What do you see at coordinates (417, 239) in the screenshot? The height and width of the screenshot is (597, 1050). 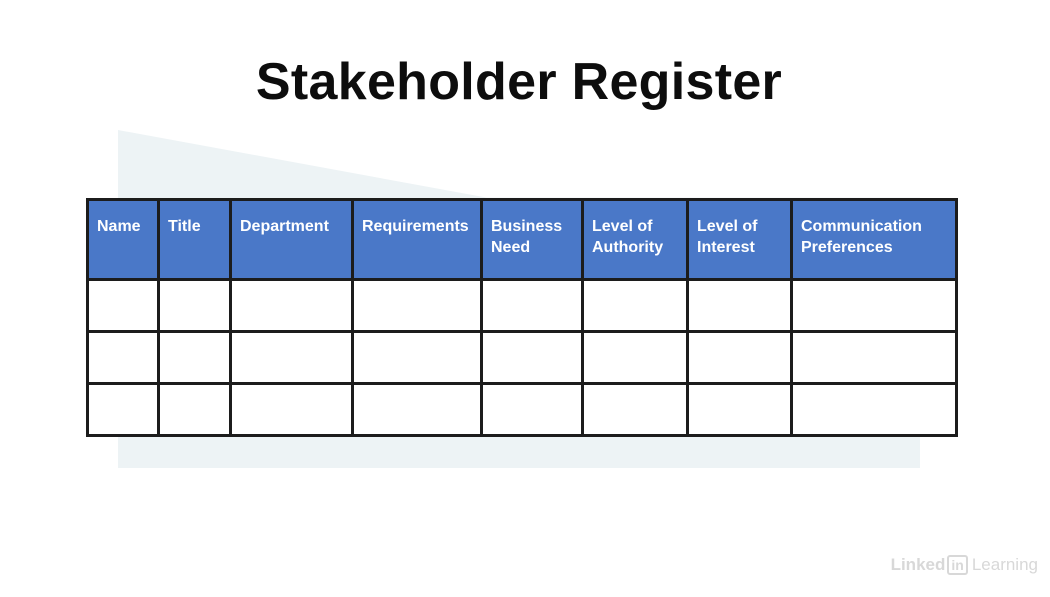 I see `column-header-requirements: Requirements` at bounding box center [417, 239].